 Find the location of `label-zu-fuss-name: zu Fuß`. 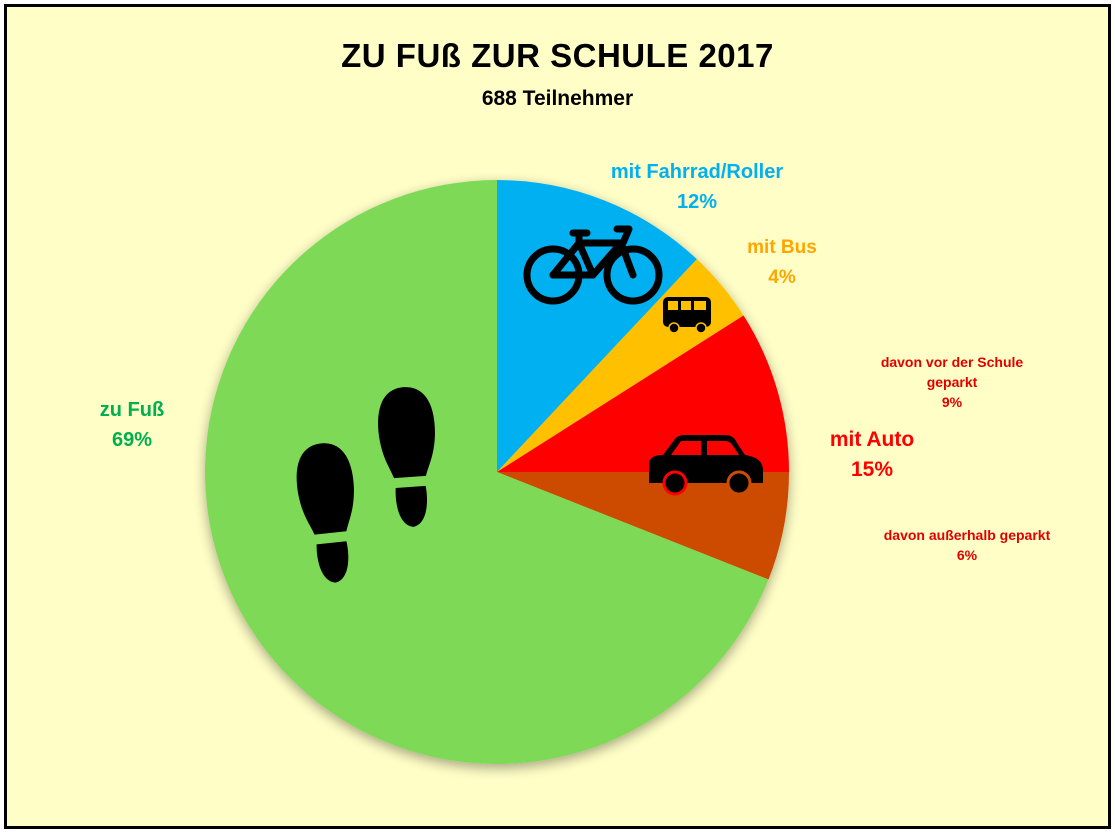

label-zu-fuss-name: zu Fuß is located at coordinates (132, 410).